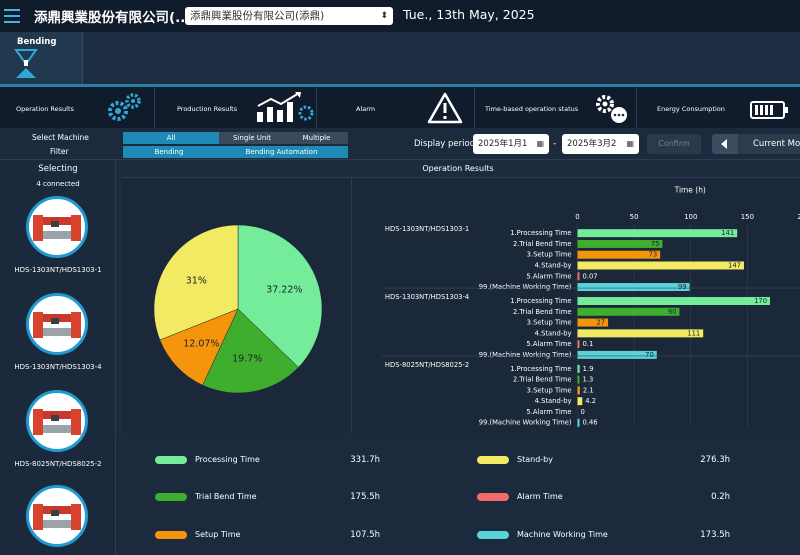 This screenshot has width=800, height=555. Describe the element at coordinates (41, 58) in the screenshot. I see `bending-tab: Bending` at that location.